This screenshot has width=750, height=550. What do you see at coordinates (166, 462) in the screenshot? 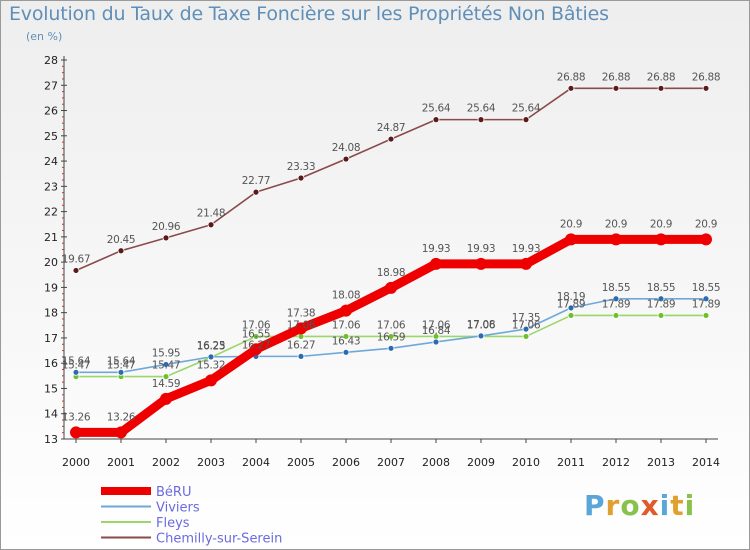
I see `x-tick-label: 2002` at bounding box center [166, 462].